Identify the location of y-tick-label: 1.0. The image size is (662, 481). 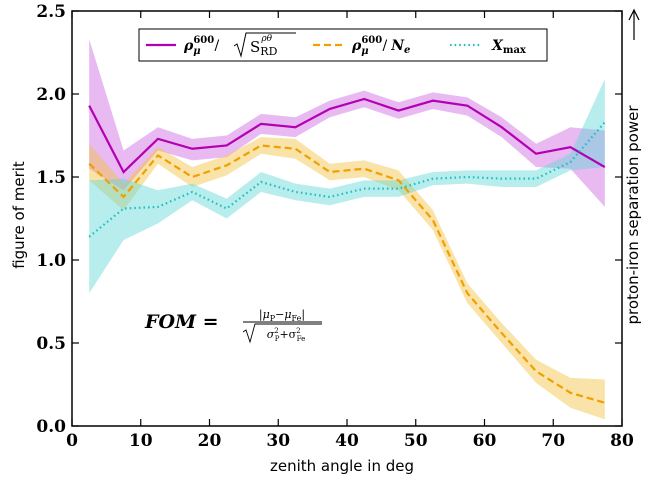
(51, 261).